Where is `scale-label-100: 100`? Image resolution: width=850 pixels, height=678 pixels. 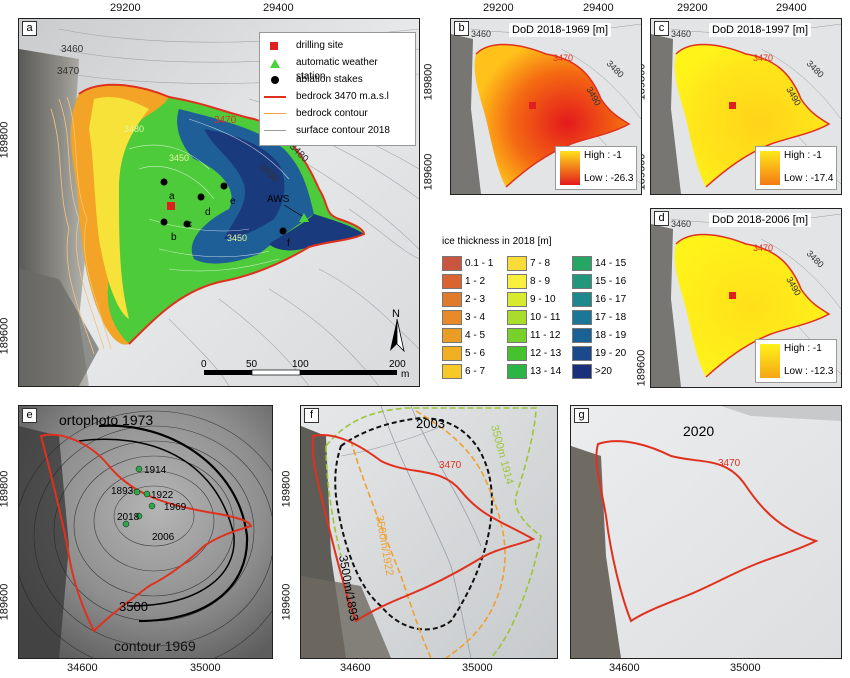
scale-label-100: 100 is located at coordinates (300, 364).